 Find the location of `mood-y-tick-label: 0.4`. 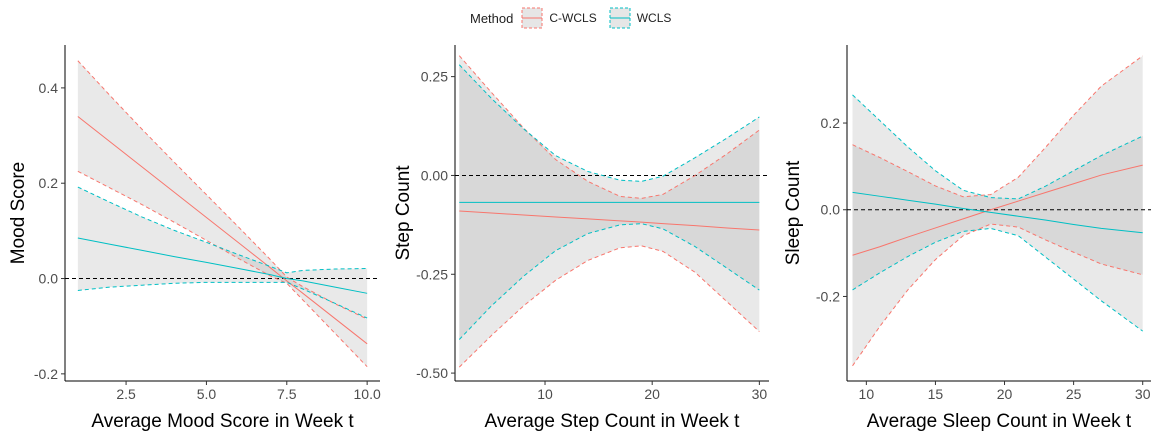

mood-y-tick-label: 0.4 is located at coordinates (49, 88).